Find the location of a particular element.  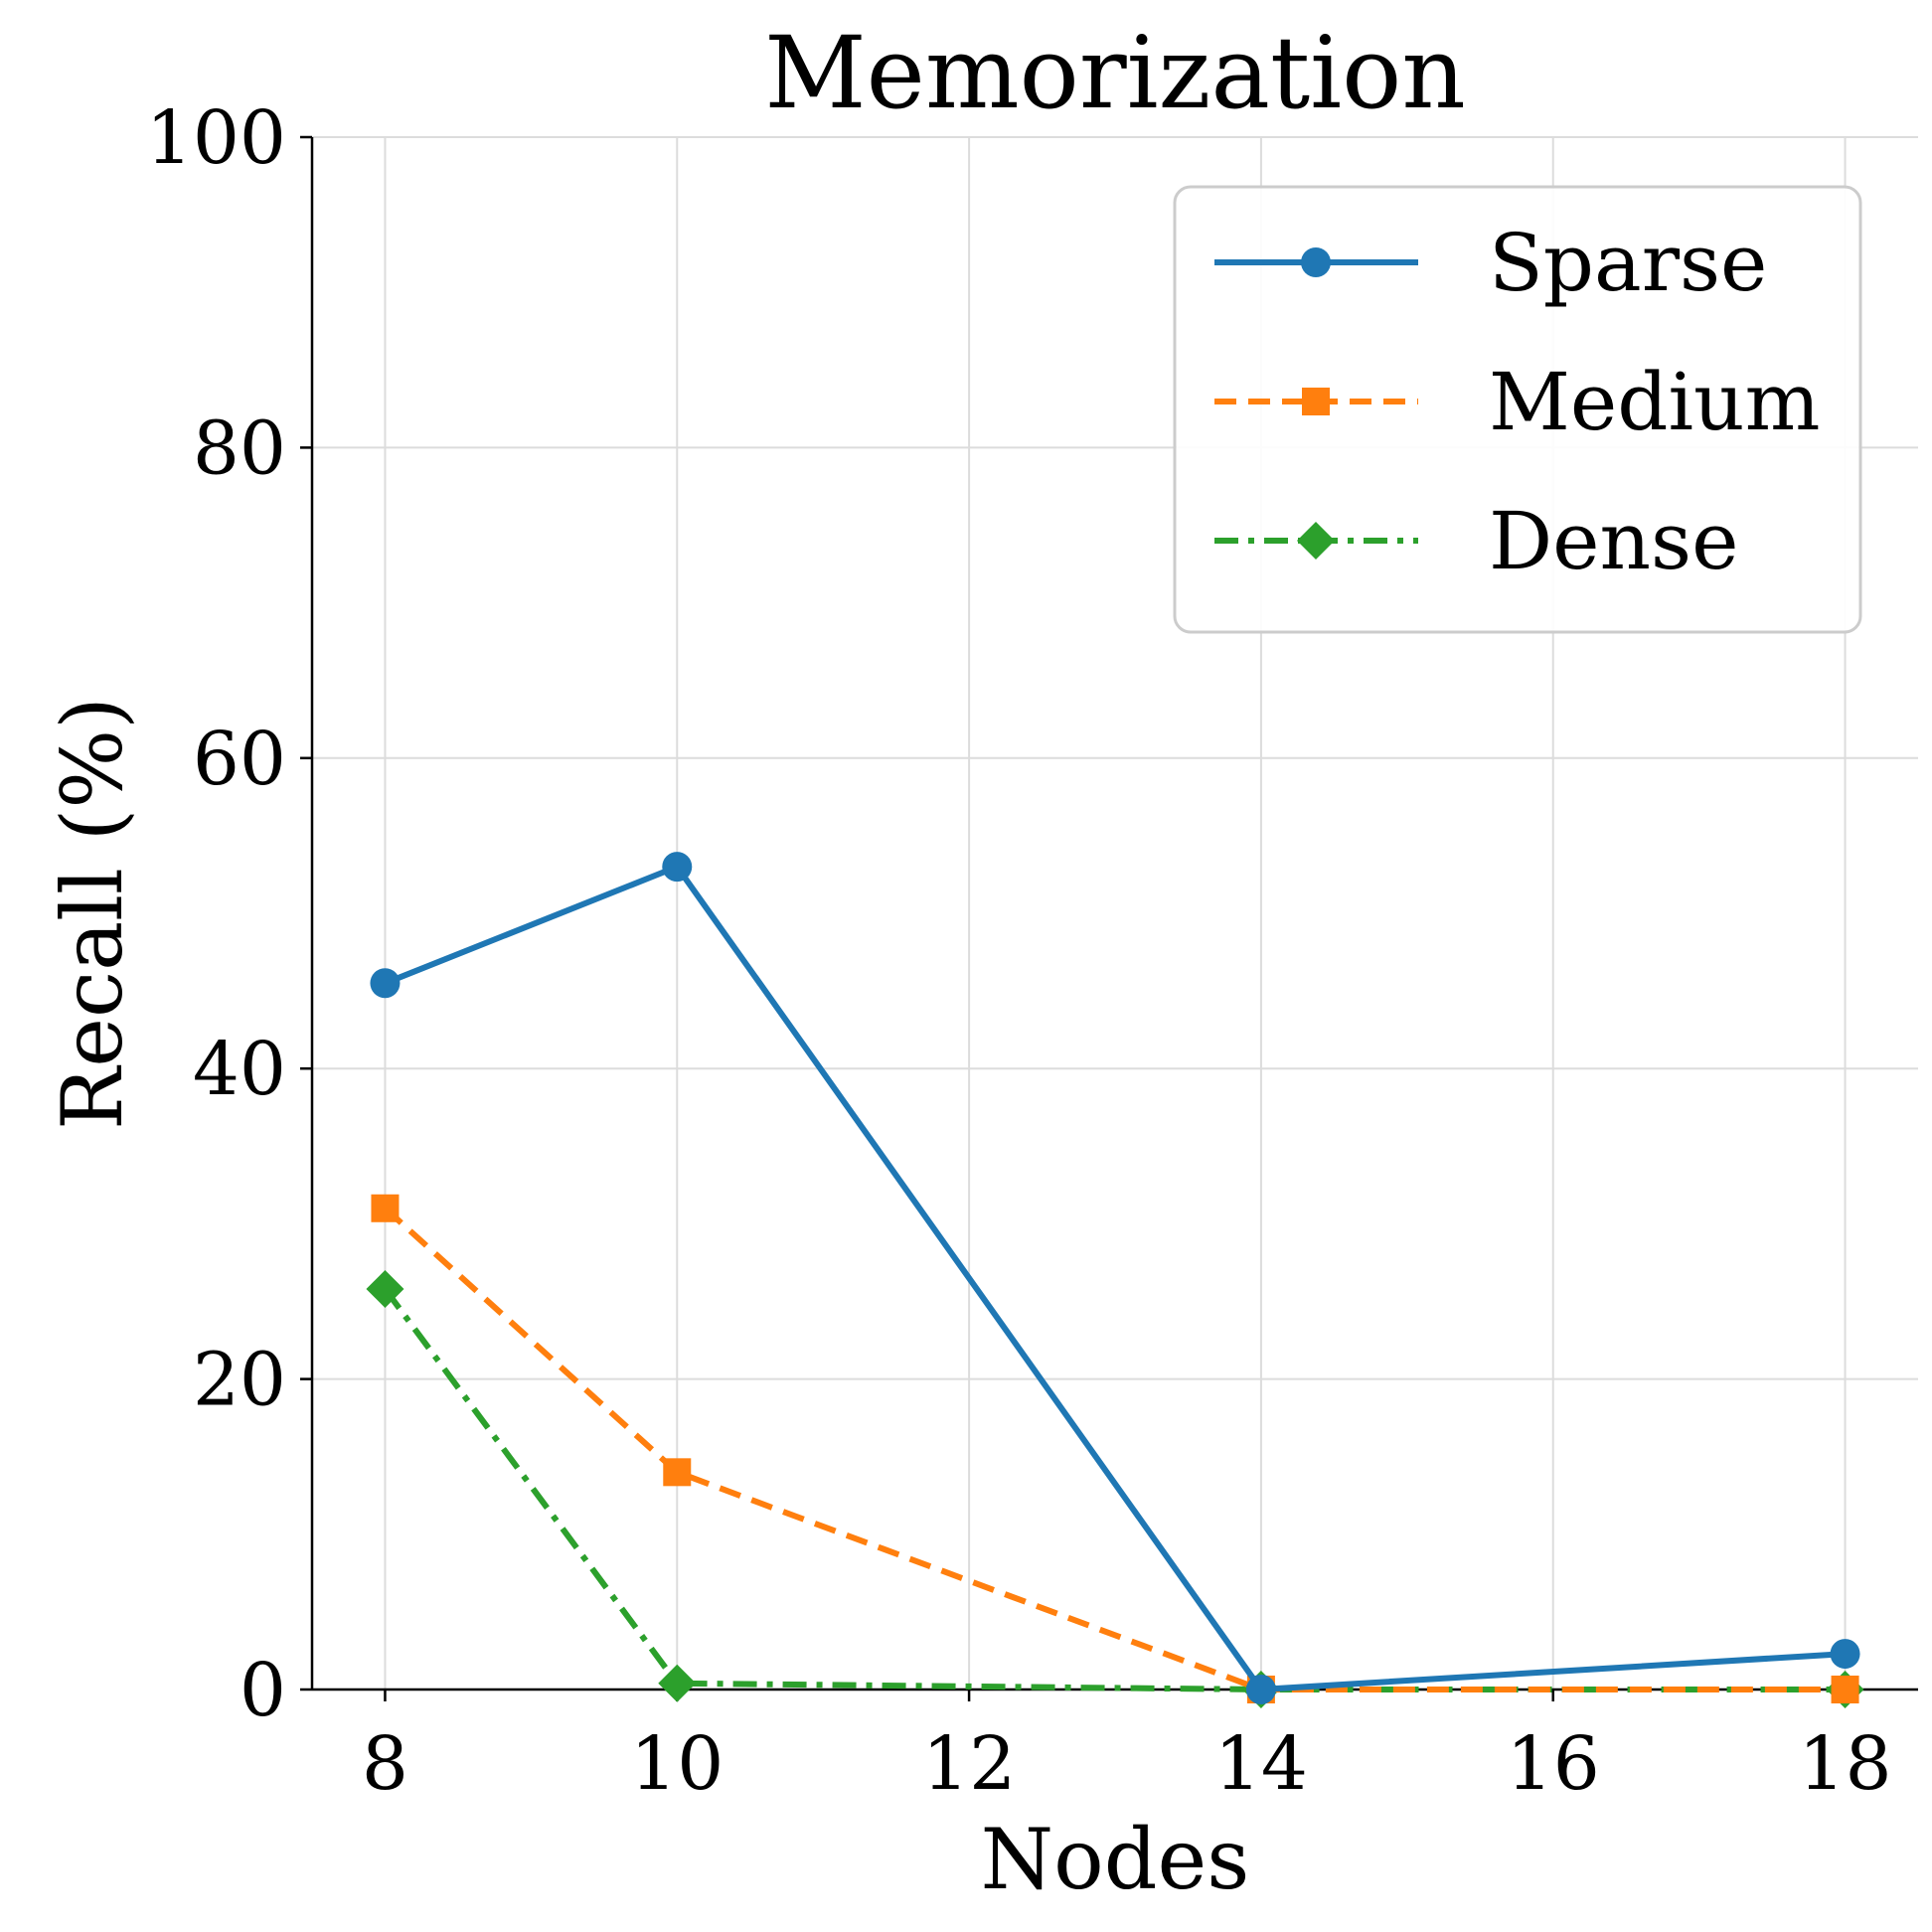

legend-item-sparse: Sparse is located at coordinates (1490, 263).